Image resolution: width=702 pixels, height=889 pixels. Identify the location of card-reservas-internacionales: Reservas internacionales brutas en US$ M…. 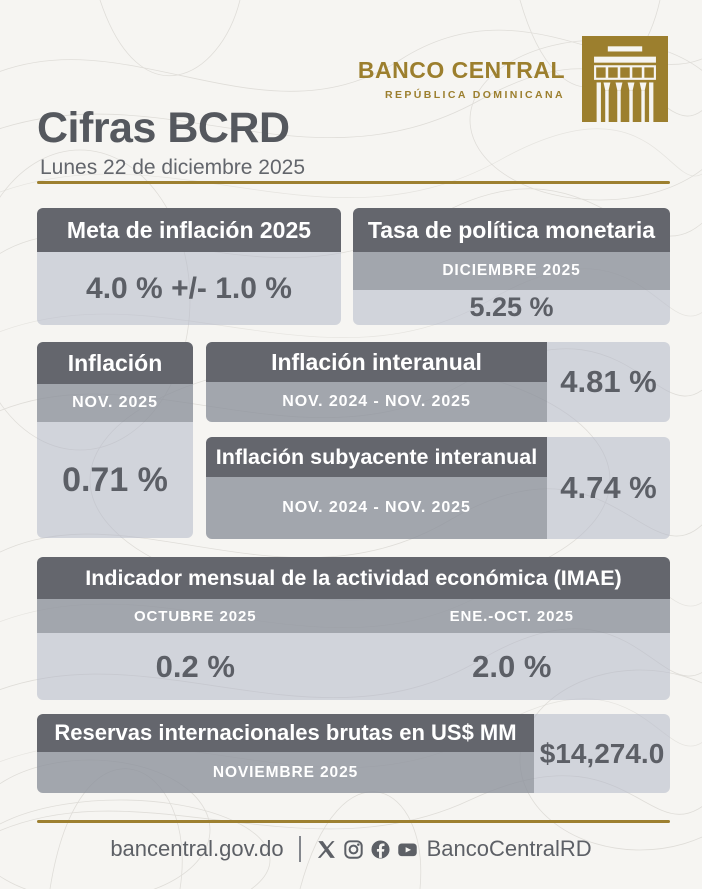
(353, 753).